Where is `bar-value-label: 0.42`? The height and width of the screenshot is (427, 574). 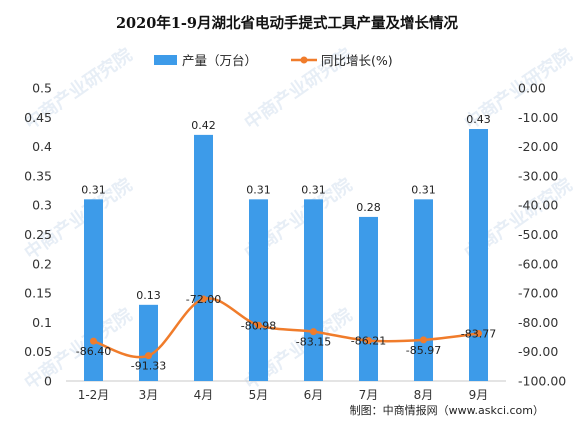 bar-value-label: 0.42 is located at coordinates (203, 125).